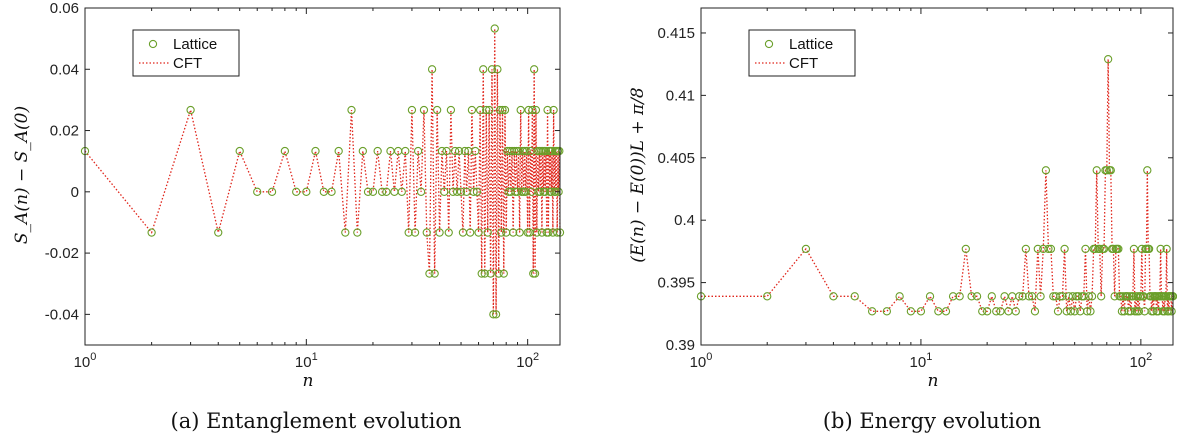 The image size is (1177, 442). What do you see at coordinates (680, 345) in the screenshot?
I see `y-tick-label: 0.39` at bounding box center [680, 345].